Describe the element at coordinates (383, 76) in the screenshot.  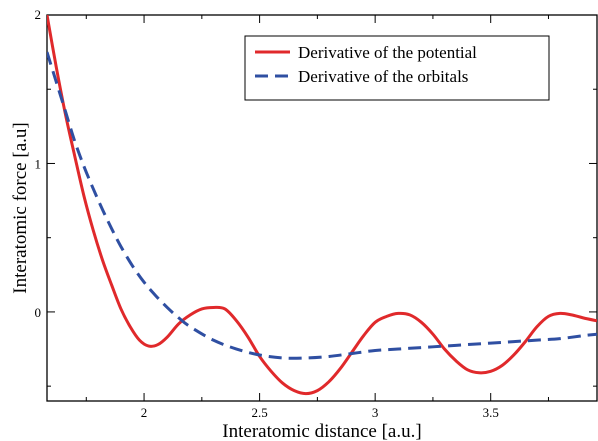
I see `legend-label-orbitals: Derivative of the orbitals` at that location.